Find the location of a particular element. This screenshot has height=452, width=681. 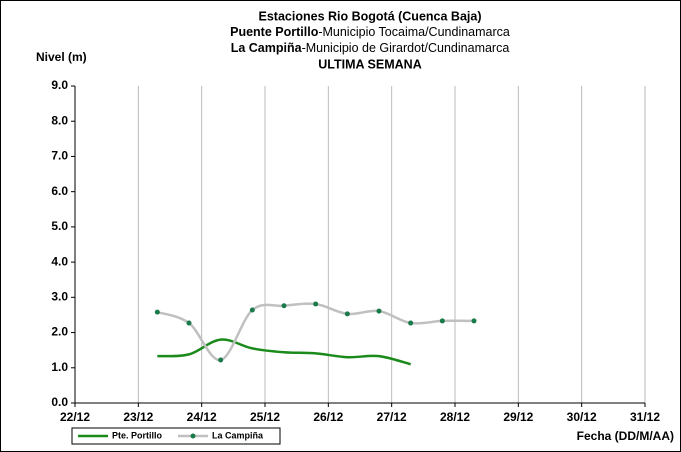

y-tick-label: 3.0 is located at coordinates (59, 297).